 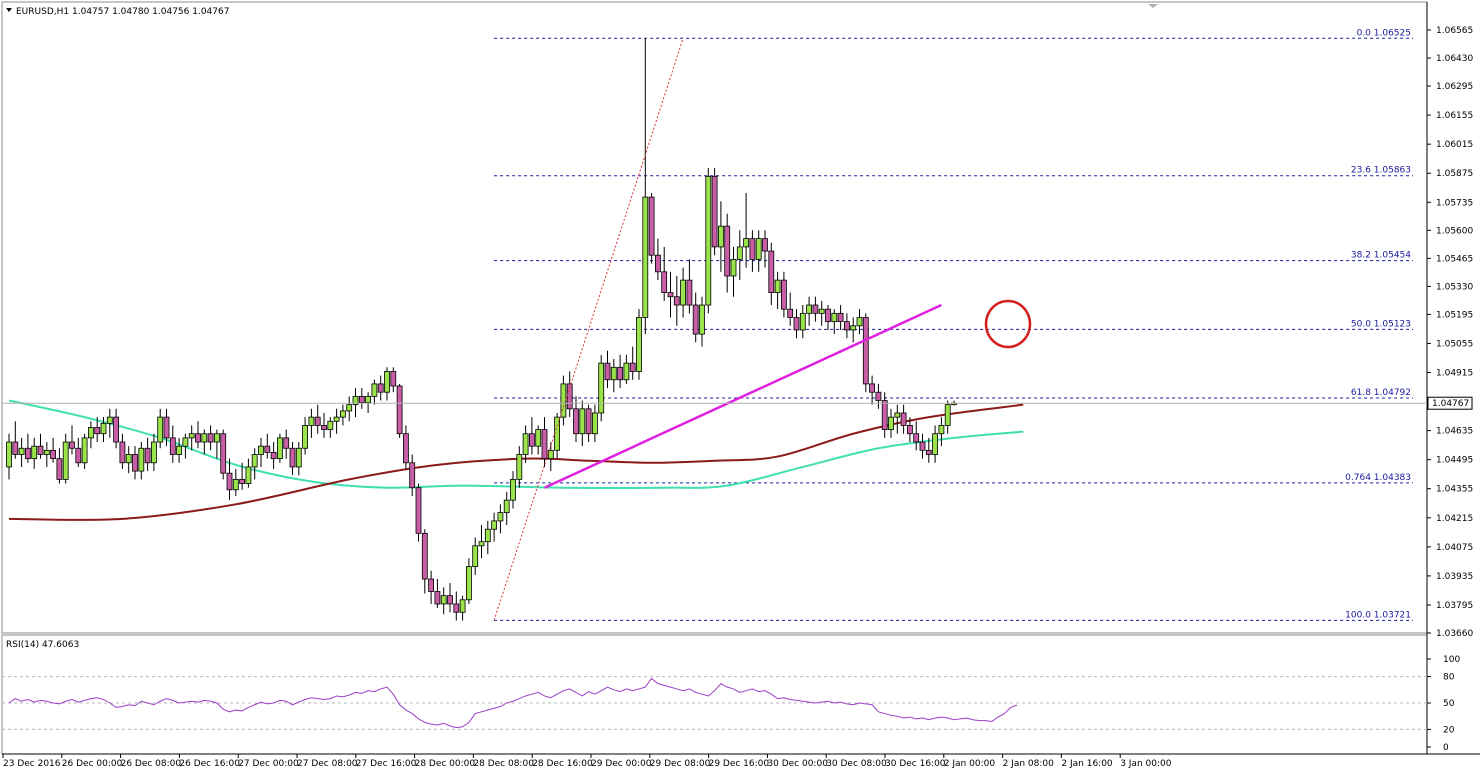 I want to click on price-tick-label: 1.04215, so click(x=1454, y=519).